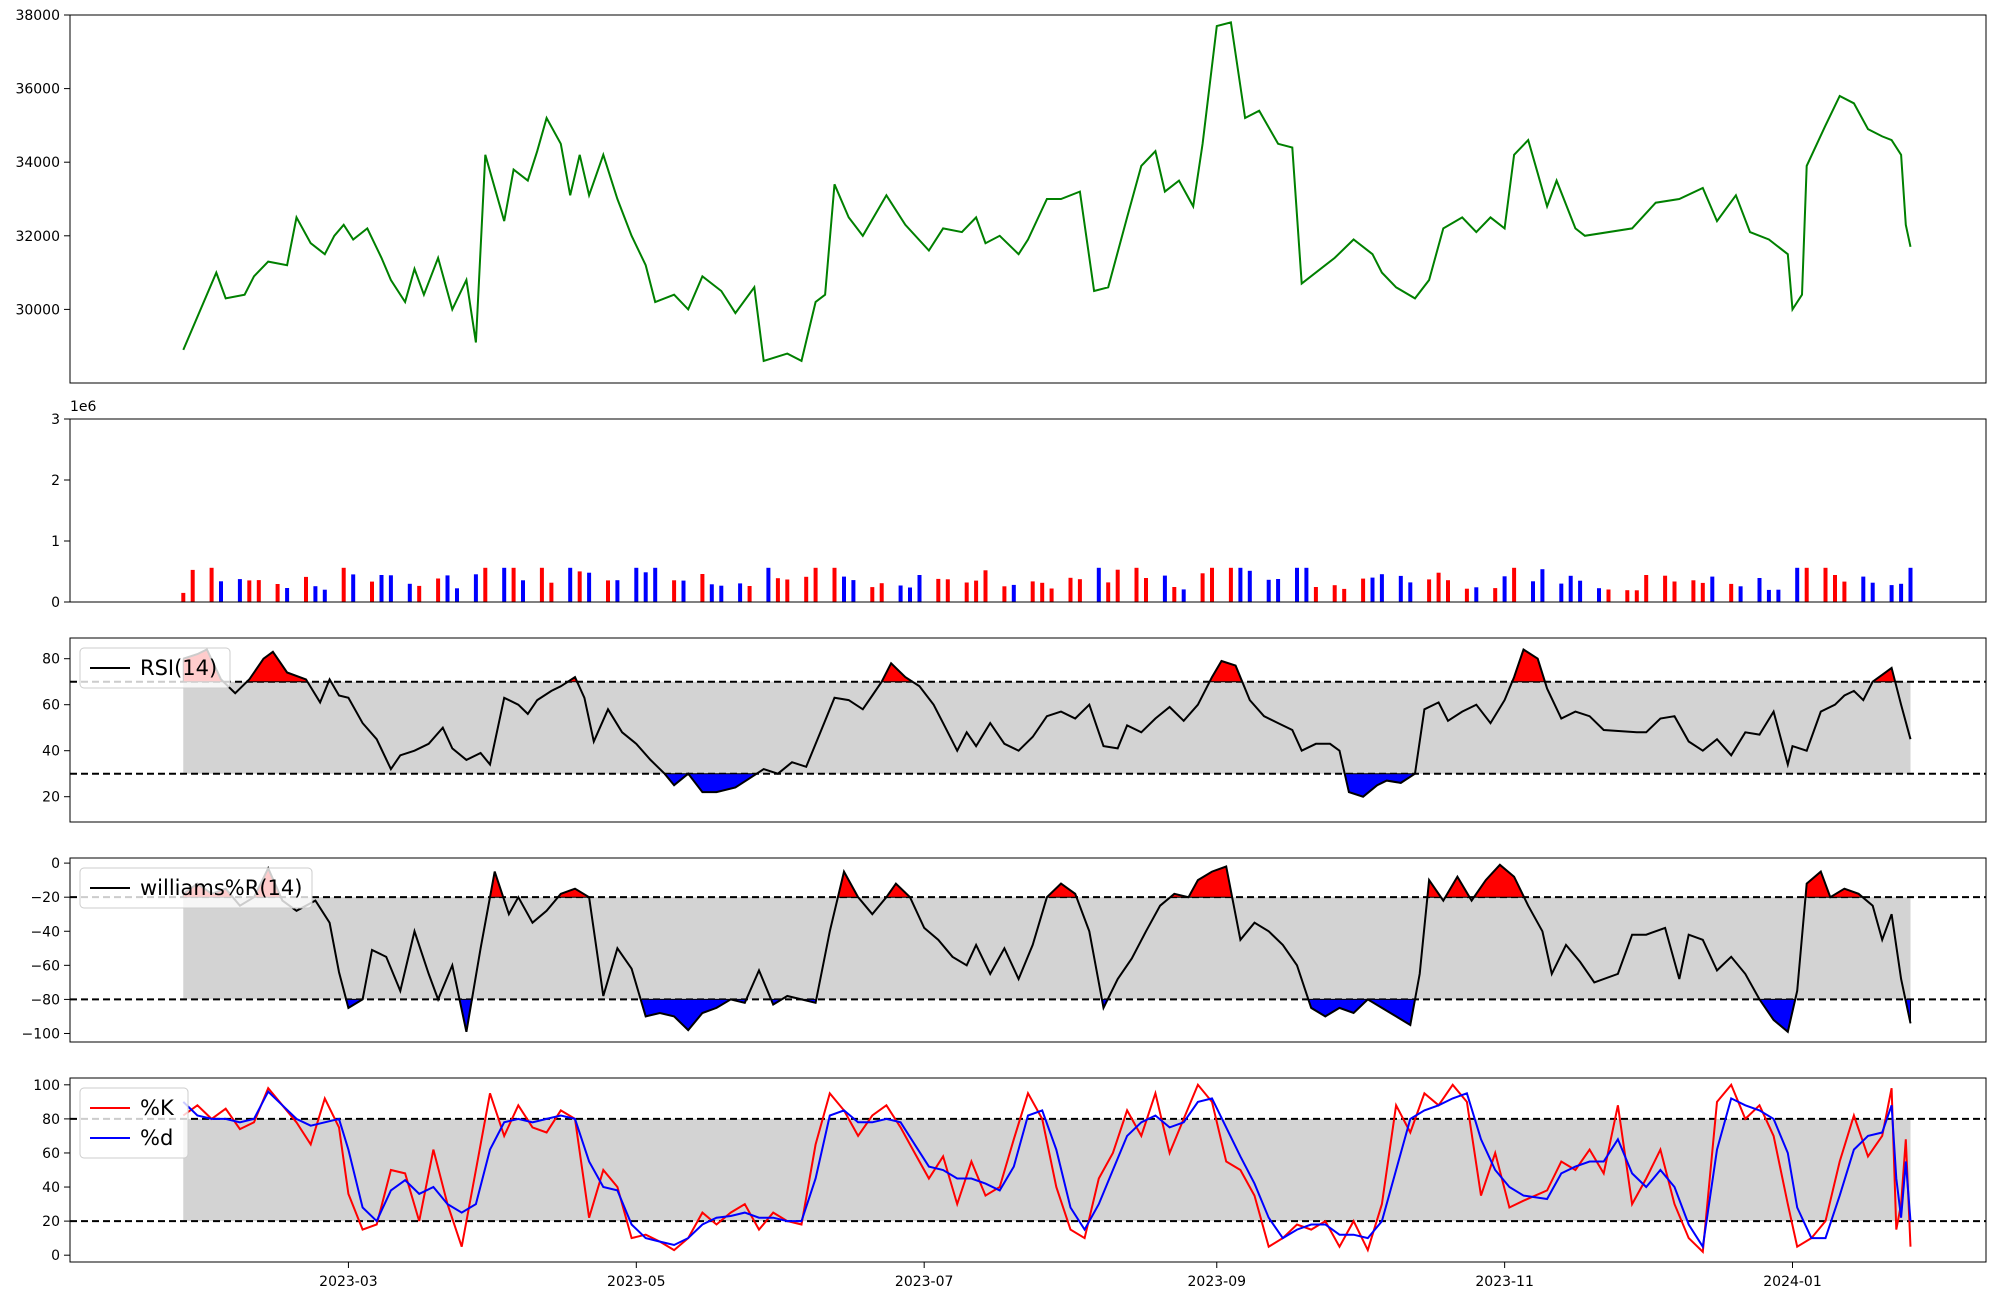 The height and width of the screenshot is (1300, 2000). I want to click on rsi-oversold-fill, so click(723, 783).